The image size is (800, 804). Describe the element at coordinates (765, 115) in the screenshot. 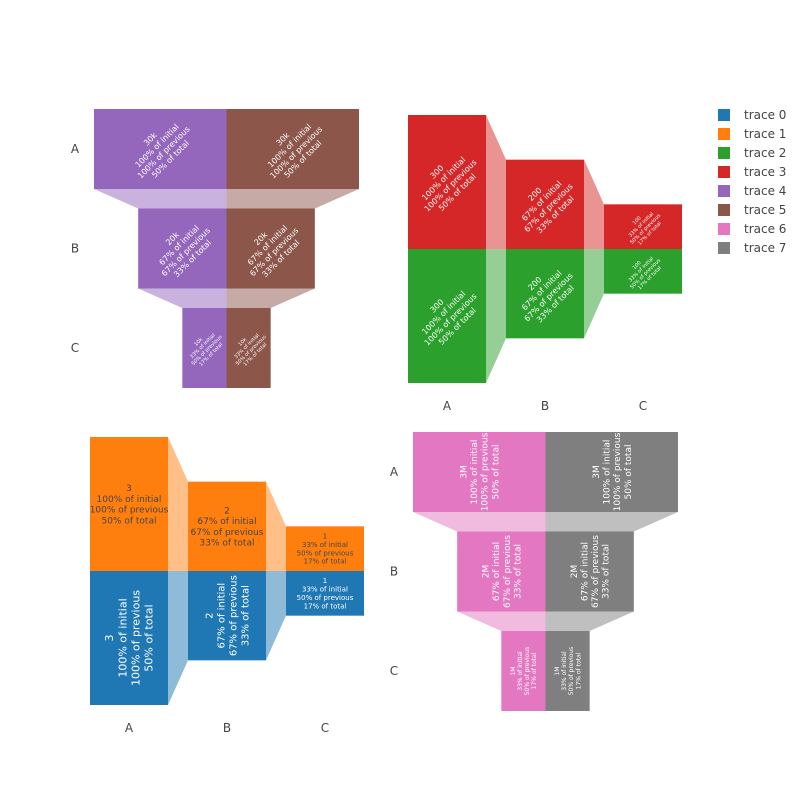

I see `legend-label: trace 0` at that location.